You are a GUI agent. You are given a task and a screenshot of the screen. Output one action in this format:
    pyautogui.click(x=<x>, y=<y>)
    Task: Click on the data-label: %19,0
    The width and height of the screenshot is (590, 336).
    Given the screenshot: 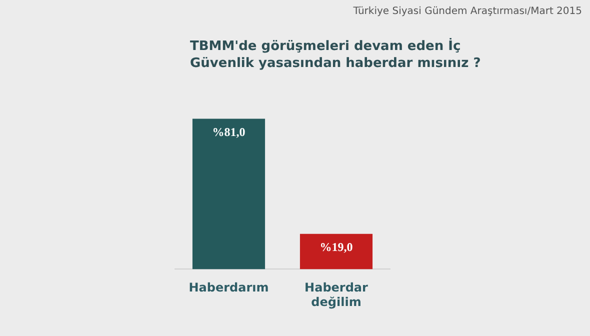 What is the action you would take?
    pyautogui.click(x=336, y=247)
    